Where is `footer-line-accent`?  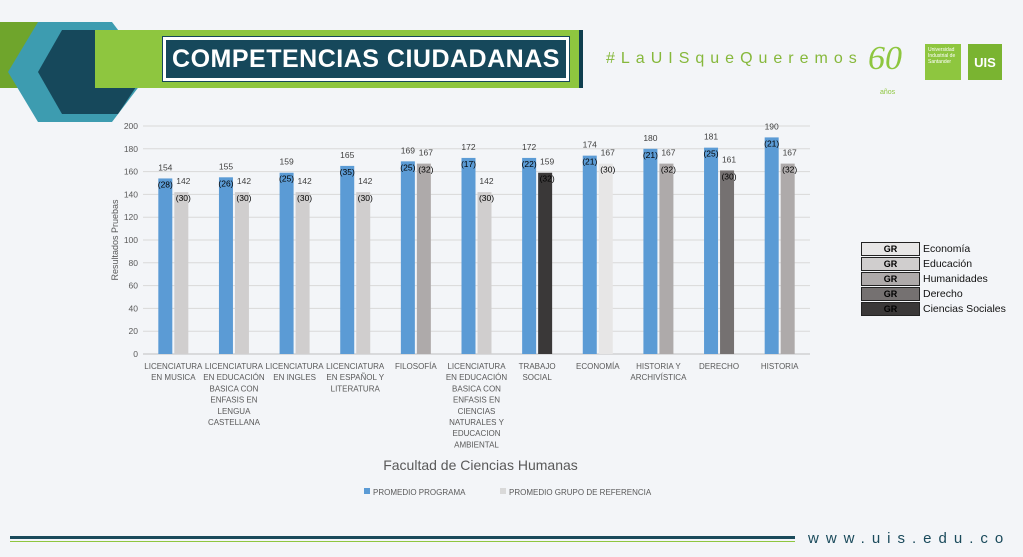 footer-line-accent is located at coordinates (402, 541).